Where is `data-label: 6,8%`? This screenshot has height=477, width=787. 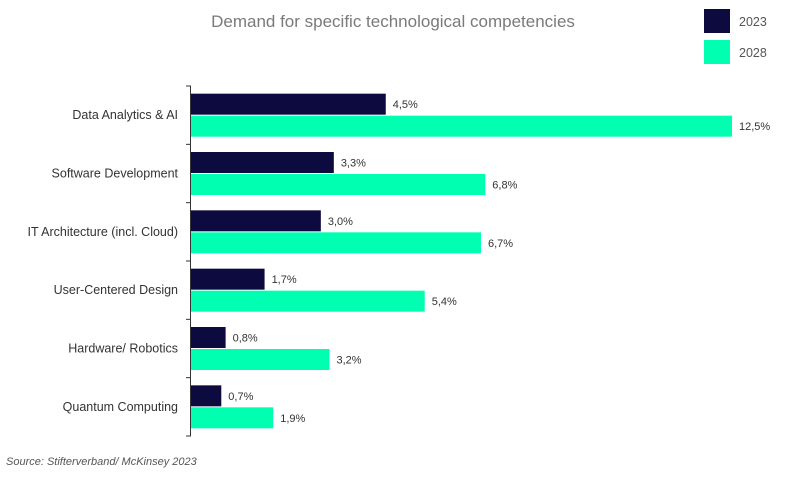 data-label: 6,8% is located at coordinates (504, 186).